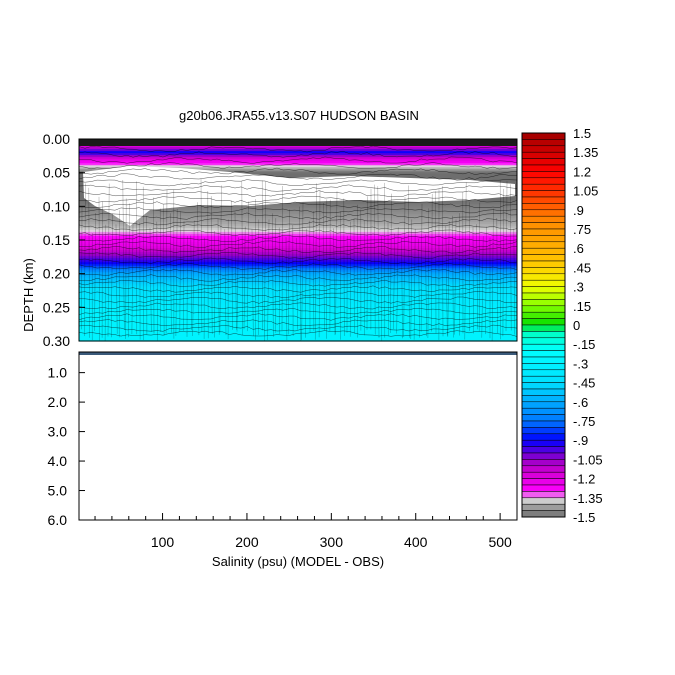  Describe the element at coordinates (582, 306) in the screenshot. I see `colorbar-label: .15` at that location.